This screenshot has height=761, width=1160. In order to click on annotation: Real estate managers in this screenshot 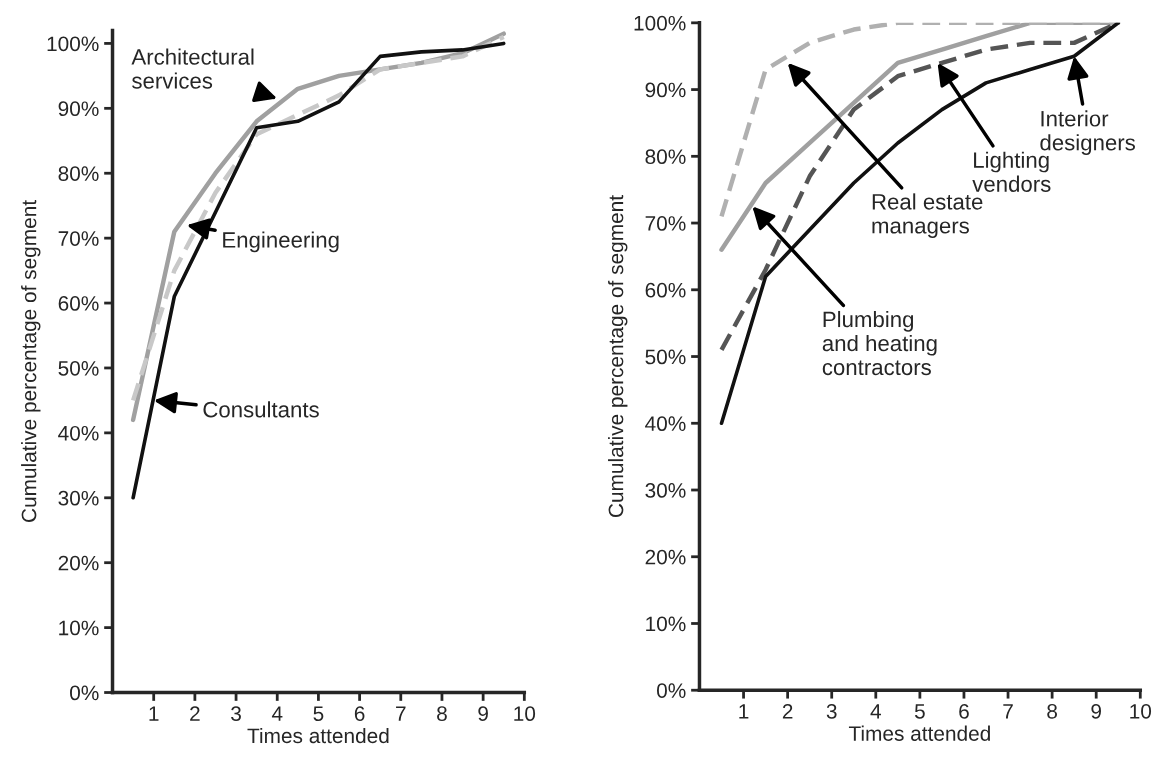, I will do `click(927, 215)`.